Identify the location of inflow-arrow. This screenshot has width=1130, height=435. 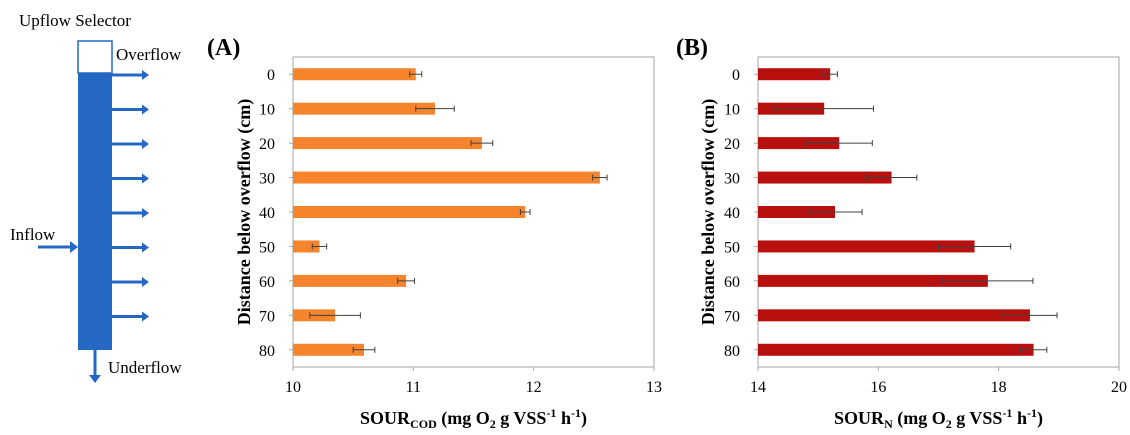
(58, 247).